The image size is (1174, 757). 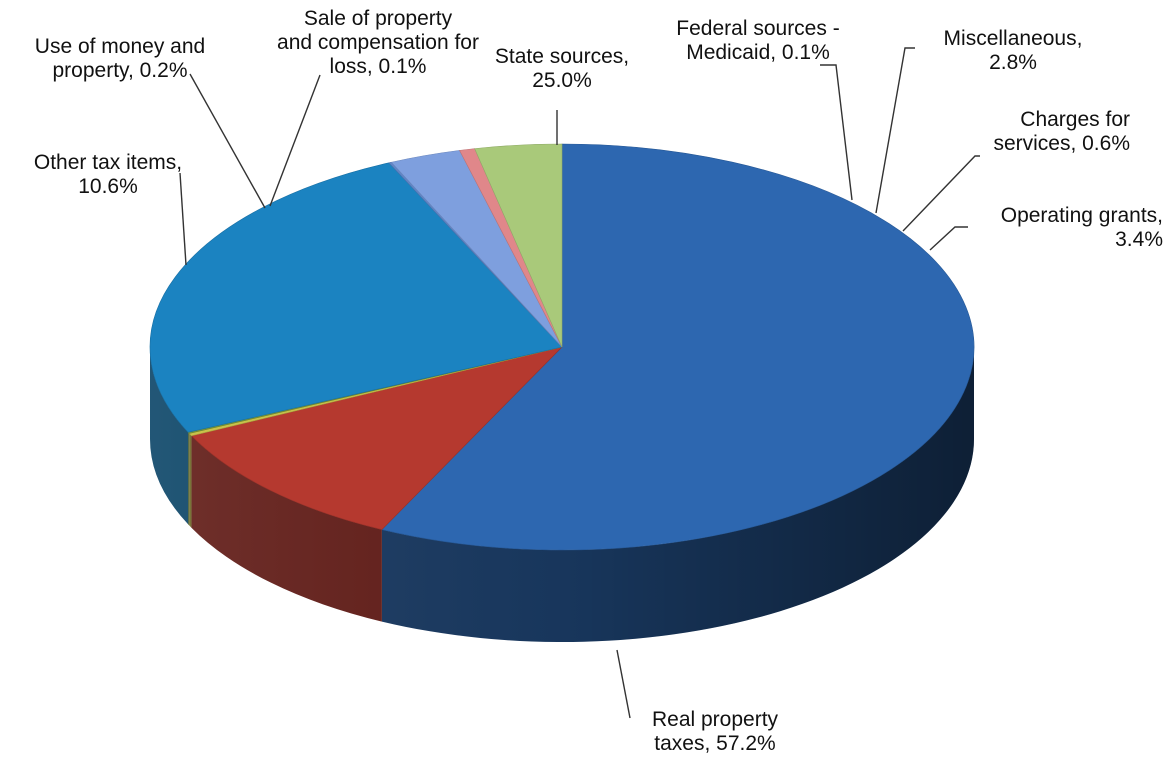 I want to click on slice-label-line: Sale of property, so click(x=378, y=18).